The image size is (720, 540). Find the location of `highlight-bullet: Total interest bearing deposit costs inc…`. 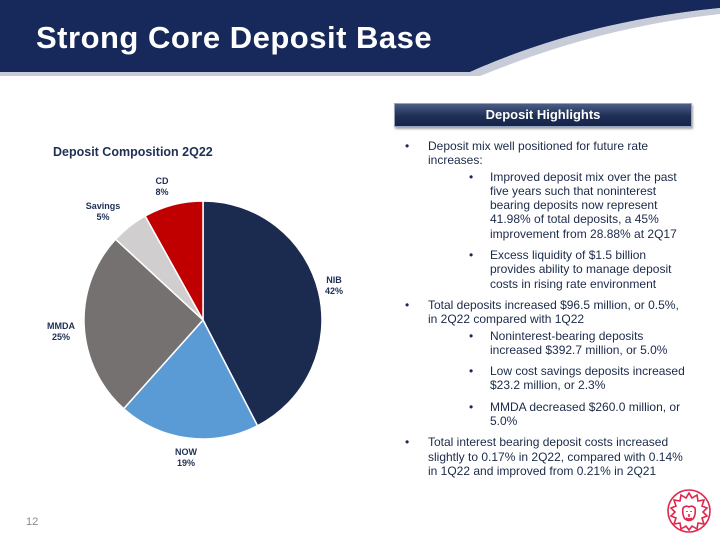

highlight-bullet: Total interest bearing deposit costs inc… is located at coordinates (545, 456).